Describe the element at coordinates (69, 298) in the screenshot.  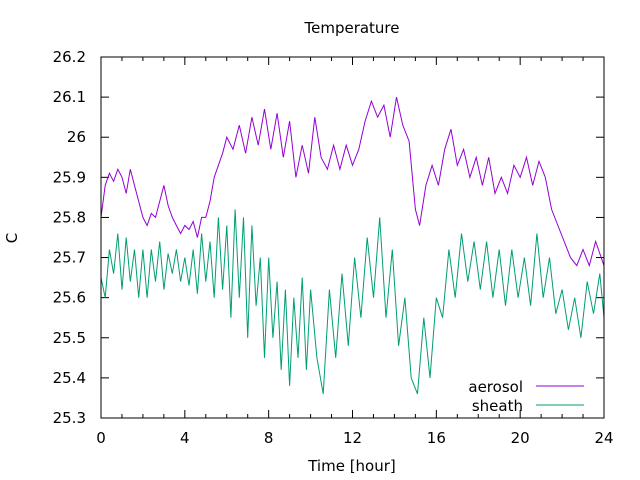
I see `y-tick-label: 25.6` at that location.